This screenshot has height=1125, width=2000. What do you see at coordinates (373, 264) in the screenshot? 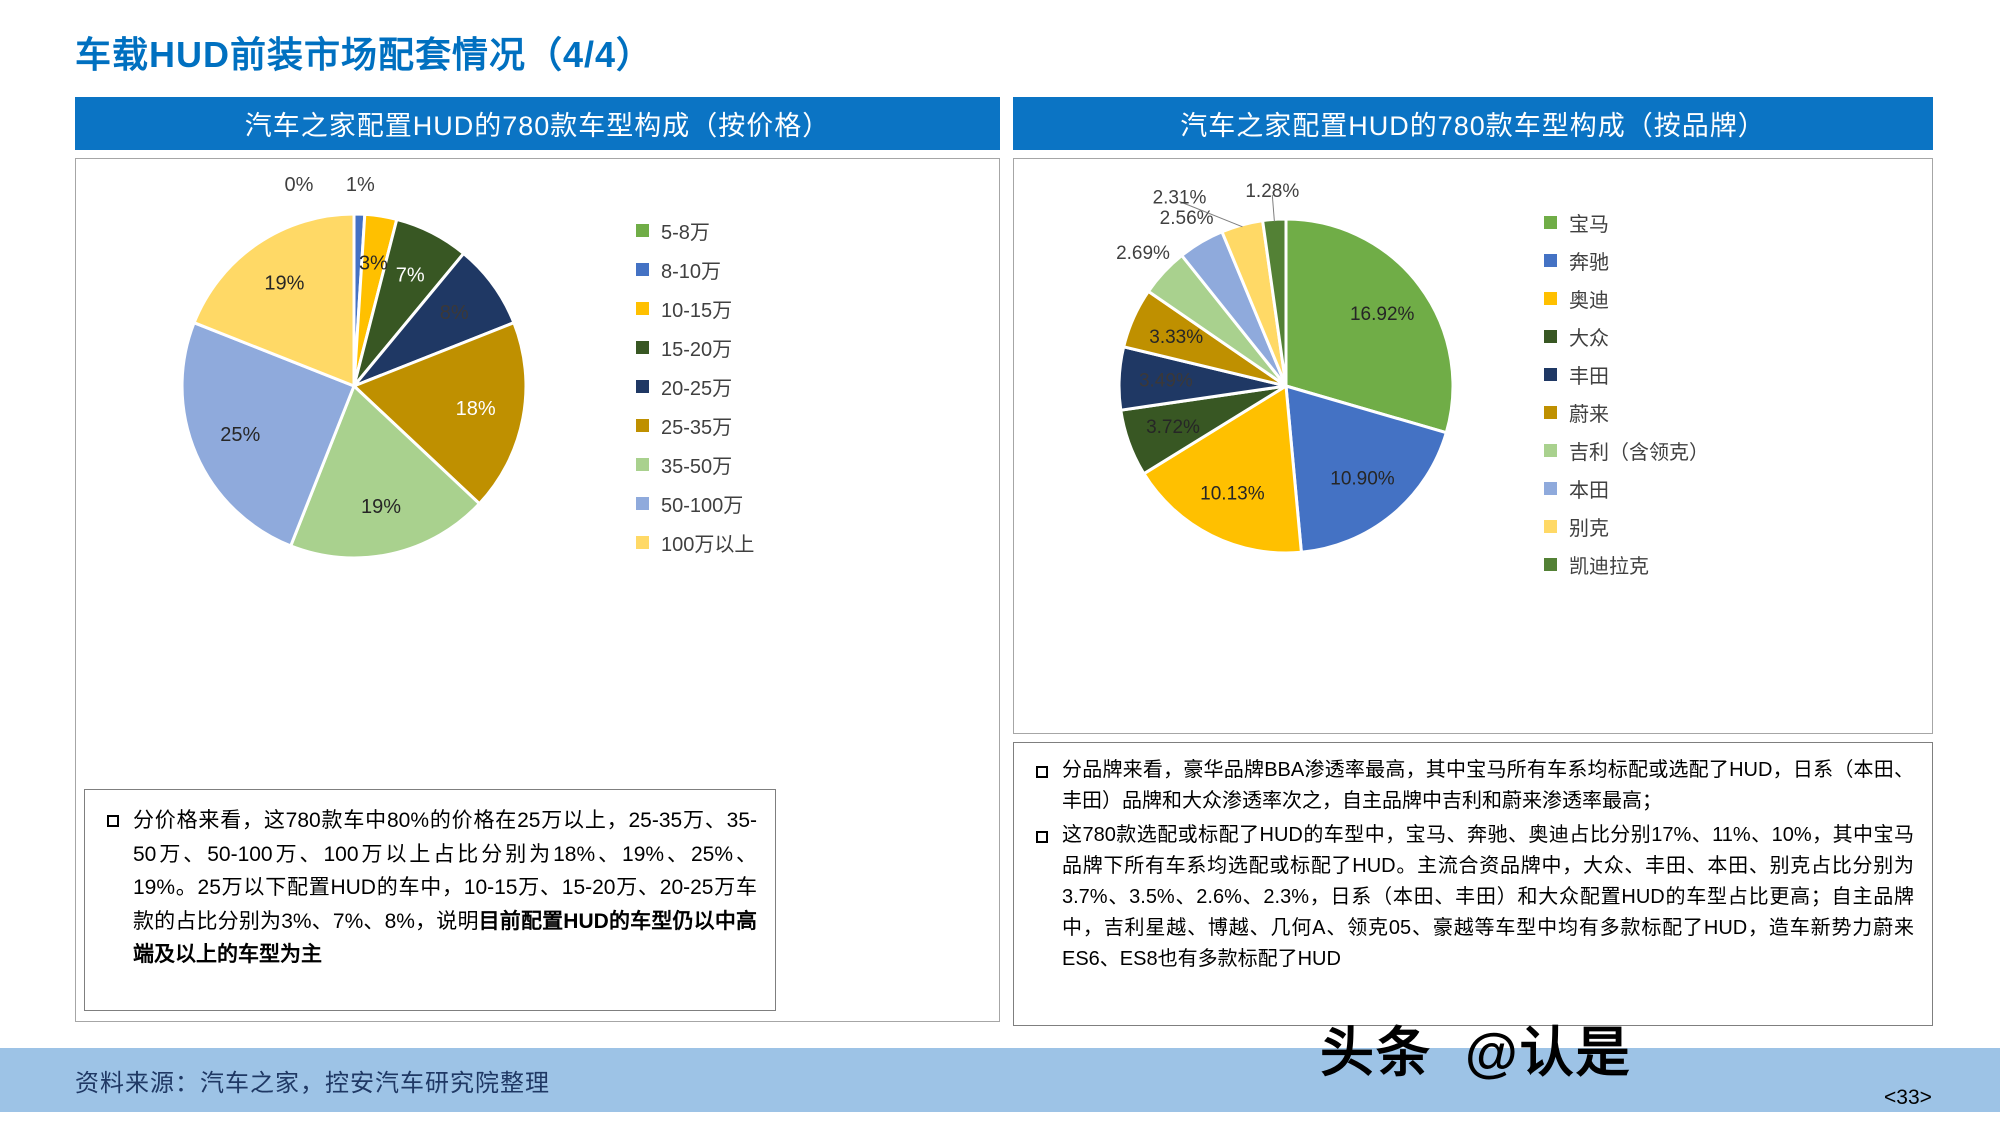
I see `pie-label: 3%` at bounding box center [373, 264].